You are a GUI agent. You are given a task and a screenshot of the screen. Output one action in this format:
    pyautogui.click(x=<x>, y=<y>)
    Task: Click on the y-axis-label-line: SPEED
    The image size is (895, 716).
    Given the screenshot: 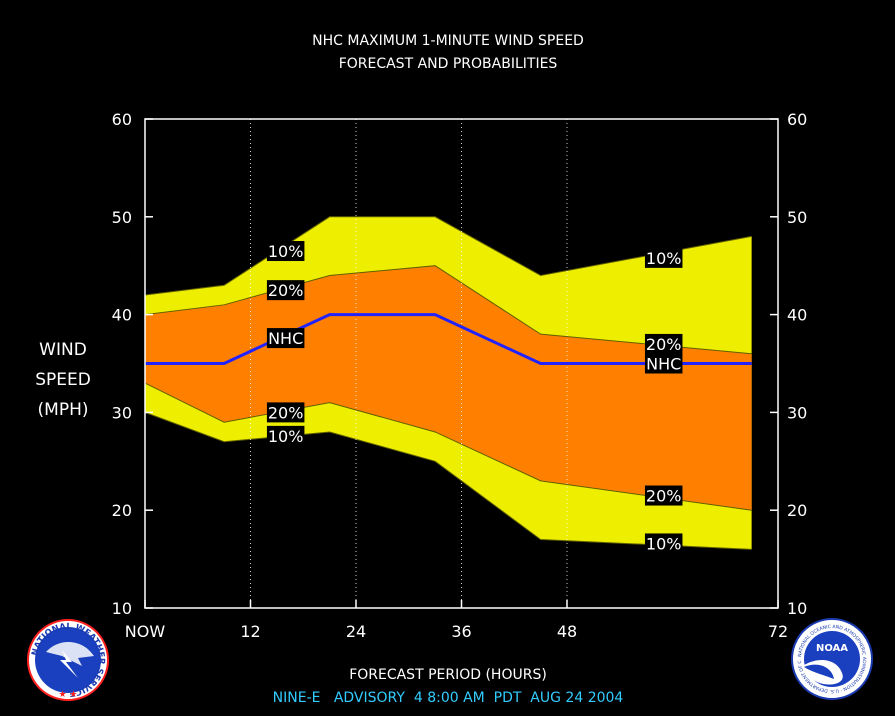 What is the action you would take?
    pyautogui.click(x=63, y=380)
    